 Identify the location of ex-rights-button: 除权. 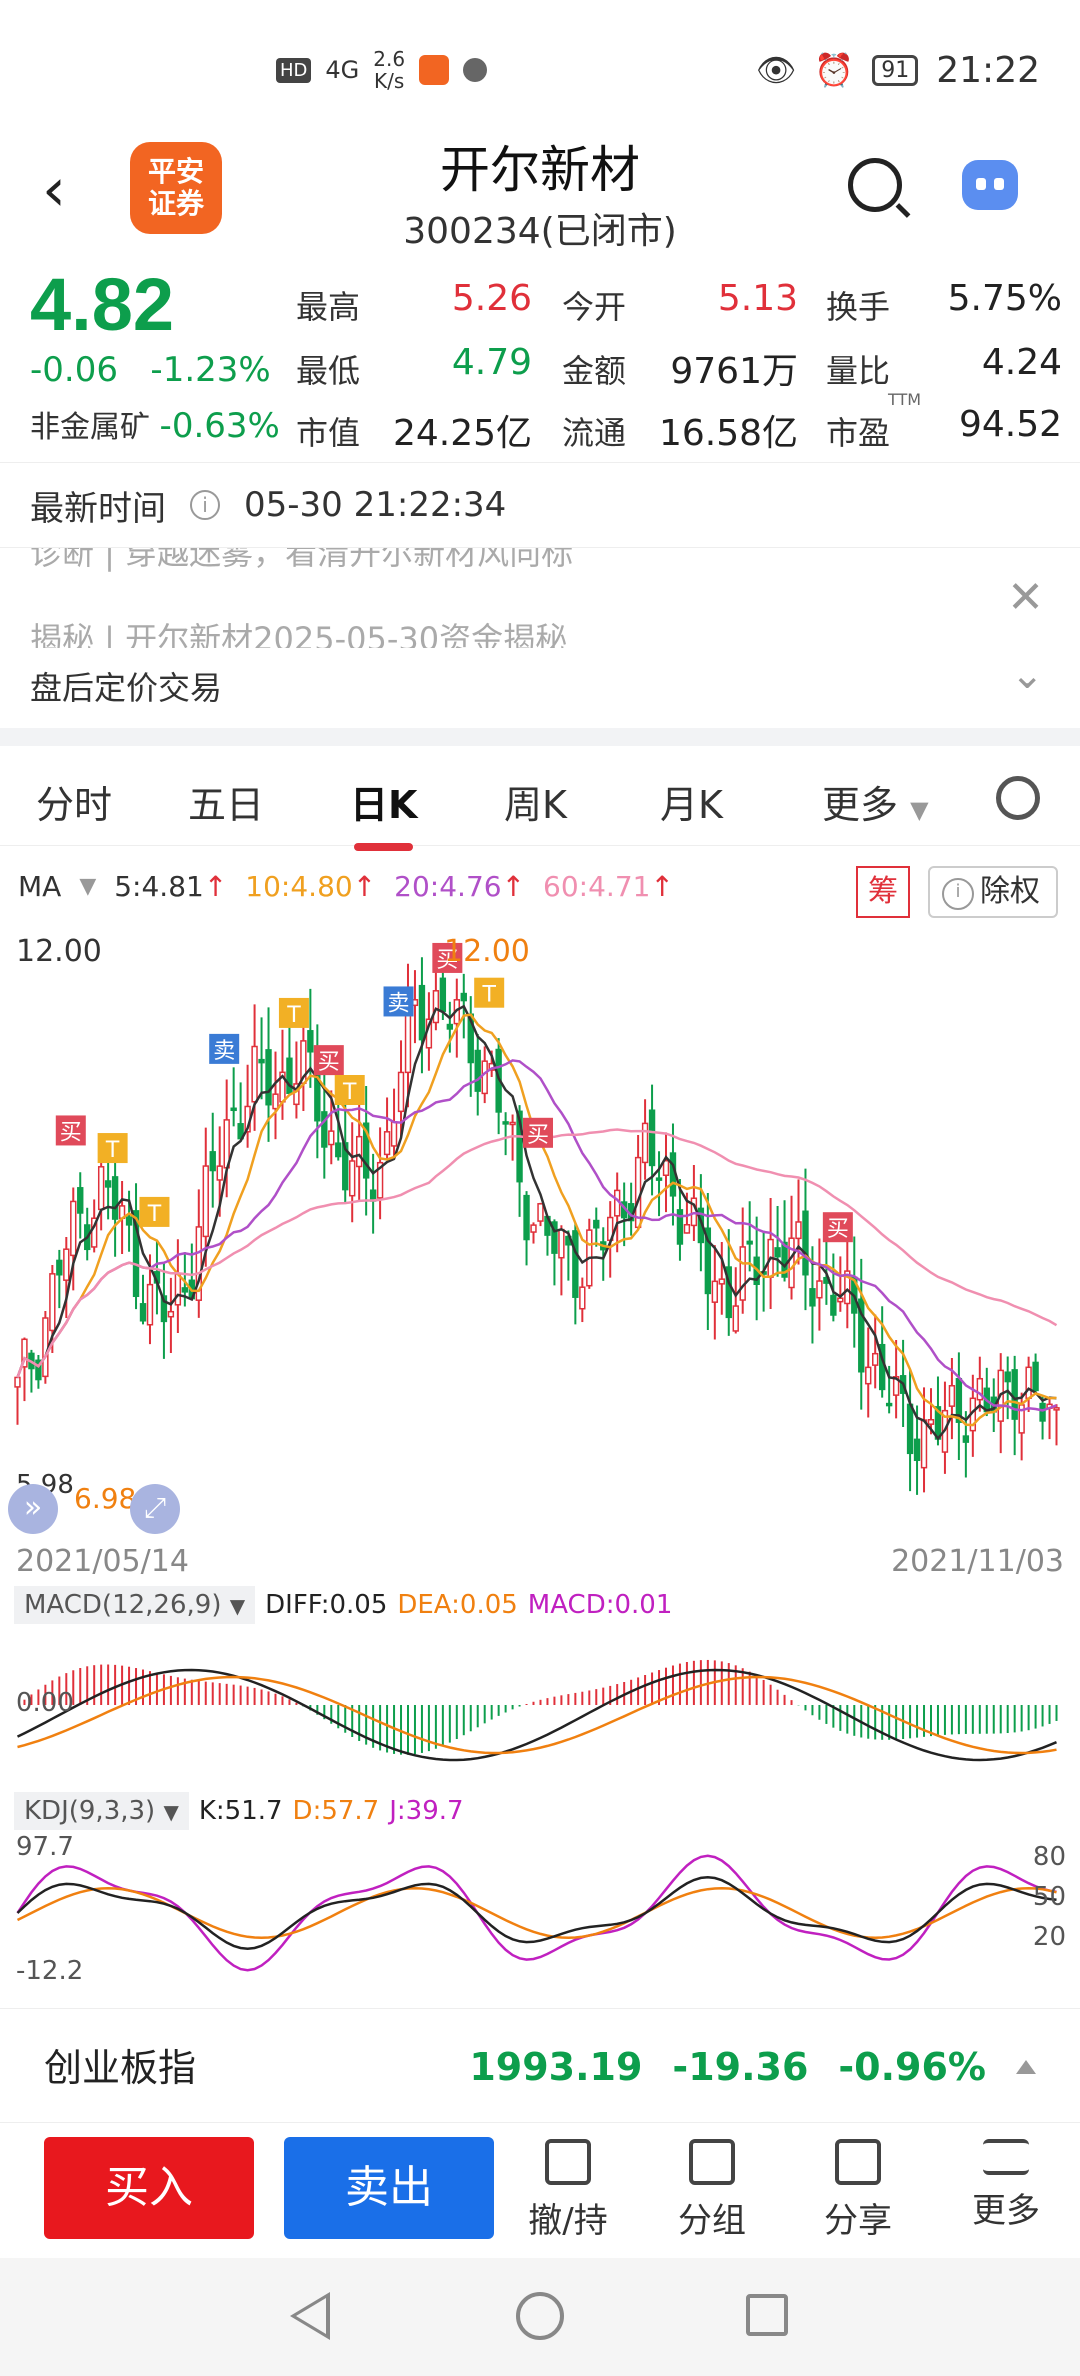
(993, 892).